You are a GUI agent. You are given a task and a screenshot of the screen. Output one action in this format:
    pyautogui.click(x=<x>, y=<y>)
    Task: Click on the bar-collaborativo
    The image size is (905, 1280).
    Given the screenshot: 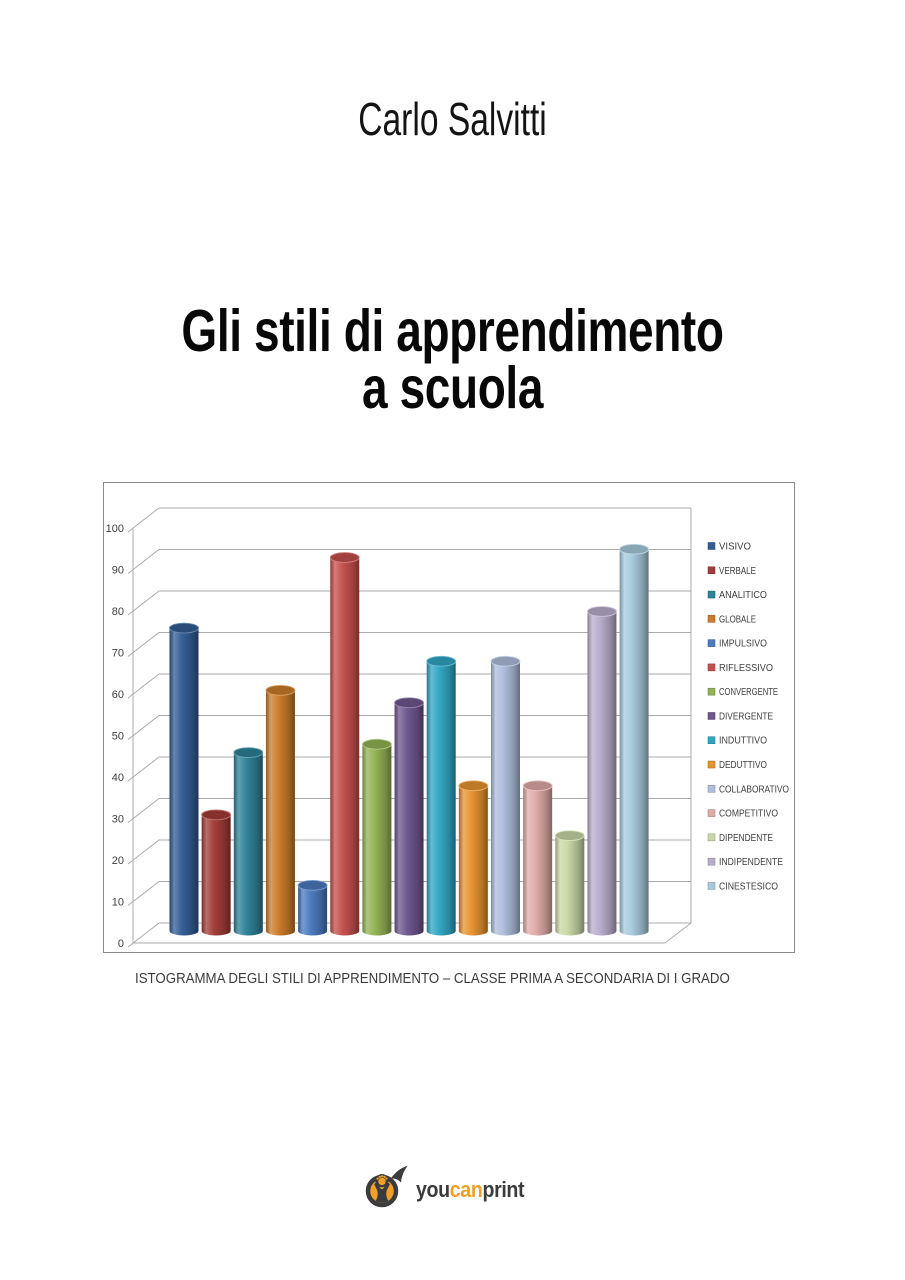 What is the action you would take?
    pyautogui.click(x=505, y=795)
    